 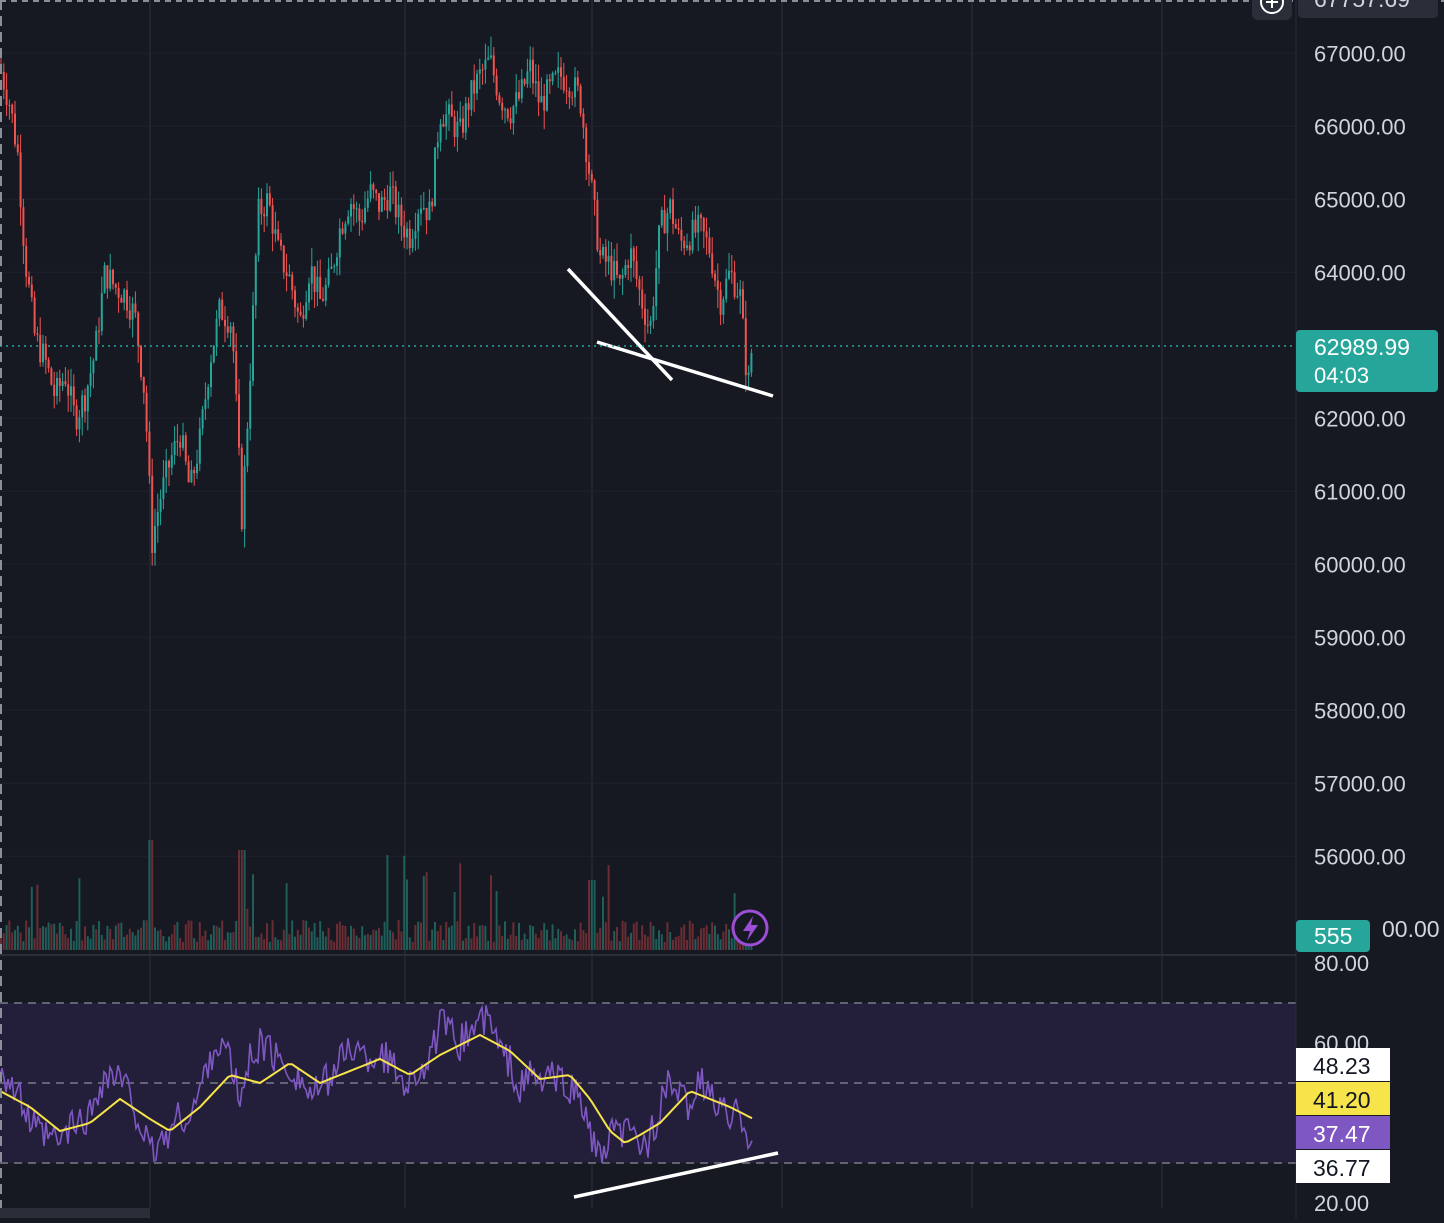 I want to click on add-alert-button, so click(x=1272, y=10).